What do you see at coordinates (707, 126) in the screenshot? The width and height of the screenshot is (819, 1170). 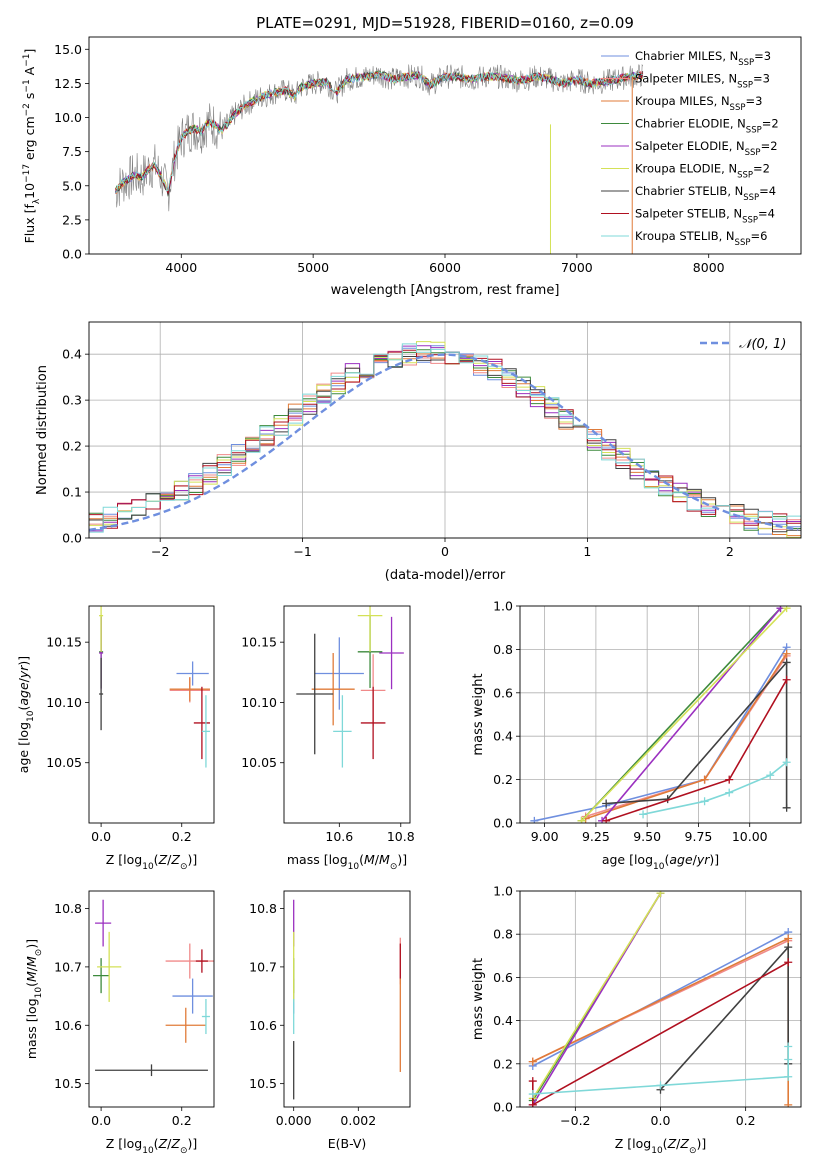 I see `legend-label: Chabrier ELODIE, NSSP=2` at bounding box center [707, 126].